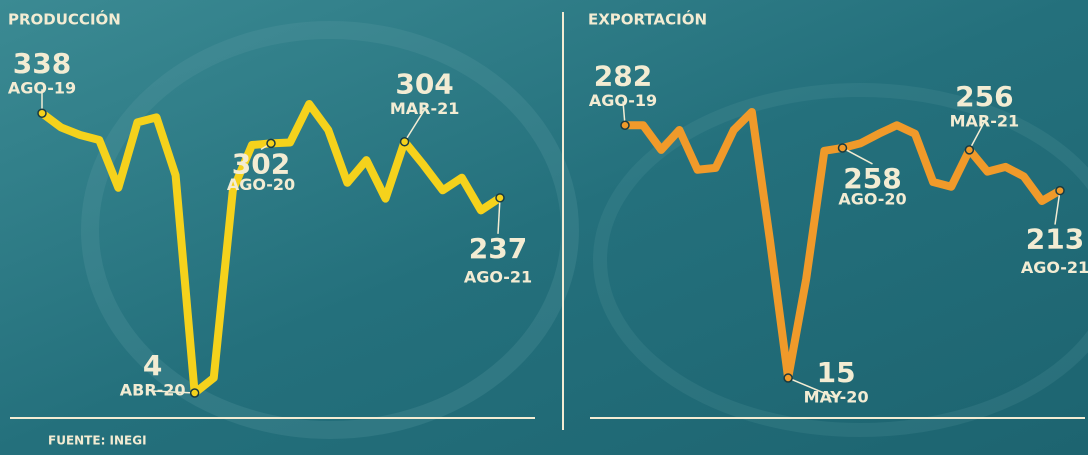 The width and height of the screenshot is (1088, 455). I want to click on value-label: 213, so click(1055, 239).